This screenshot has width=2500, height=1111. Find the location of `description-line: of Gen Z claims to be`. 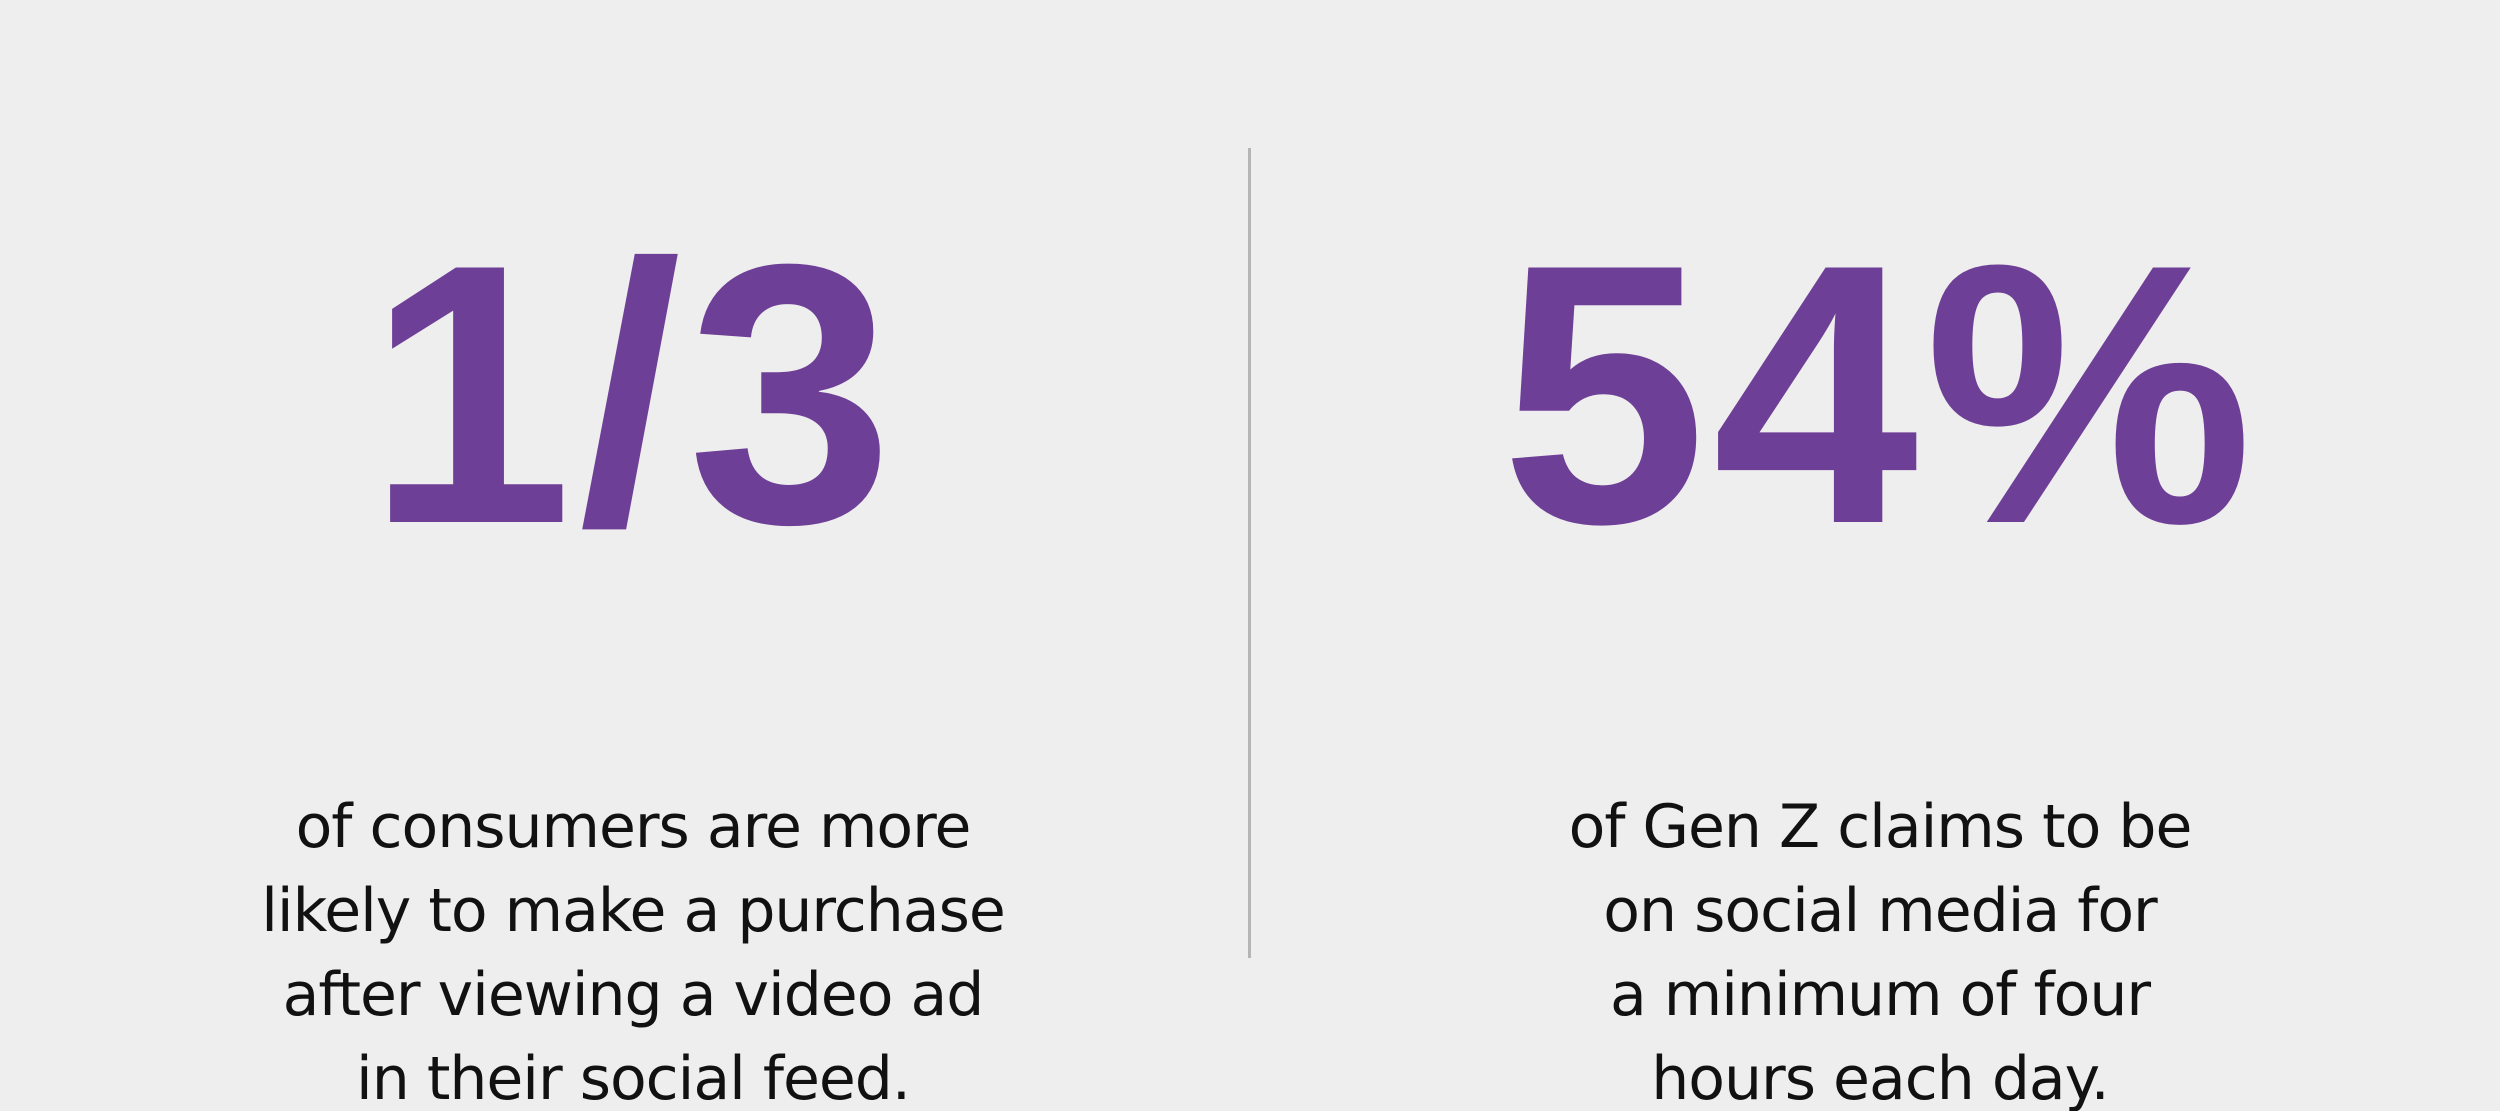

description-line: of Gen Z claims to be is located at coordinates (1880, 827).